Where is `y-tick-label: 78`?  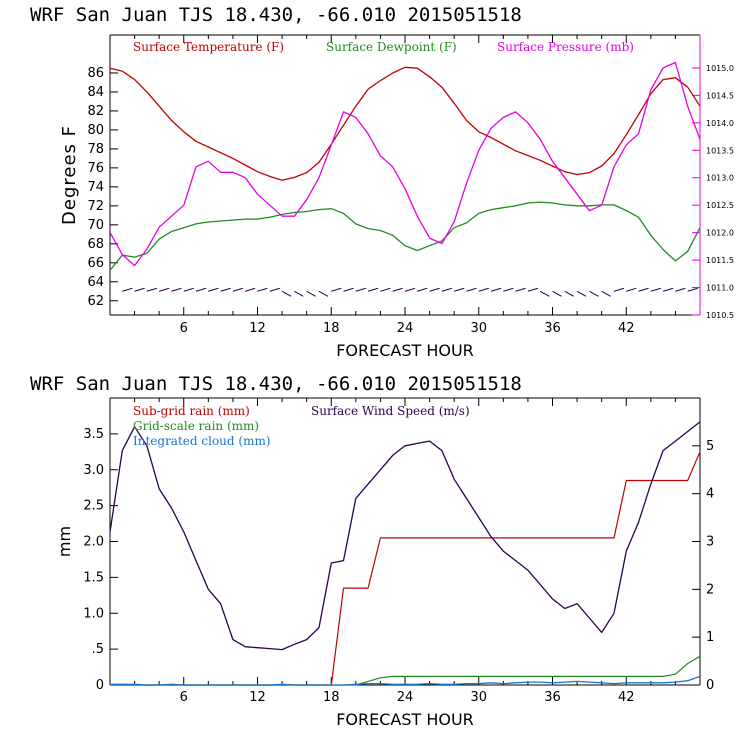 y-tick-label: 78 is located at coordinates (95, 149).